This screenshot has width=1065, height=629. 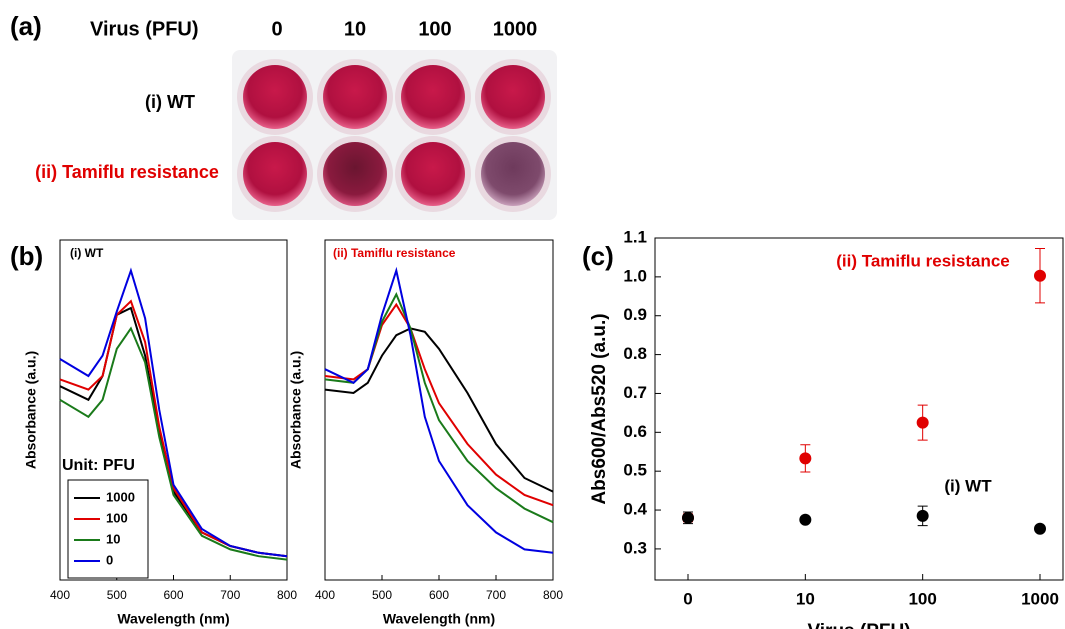 What do you see at coordinates (127, 172) in the screenshot?
I see `row-label: (ii) Tamiflu resistance` at bounding box center [127, 172].